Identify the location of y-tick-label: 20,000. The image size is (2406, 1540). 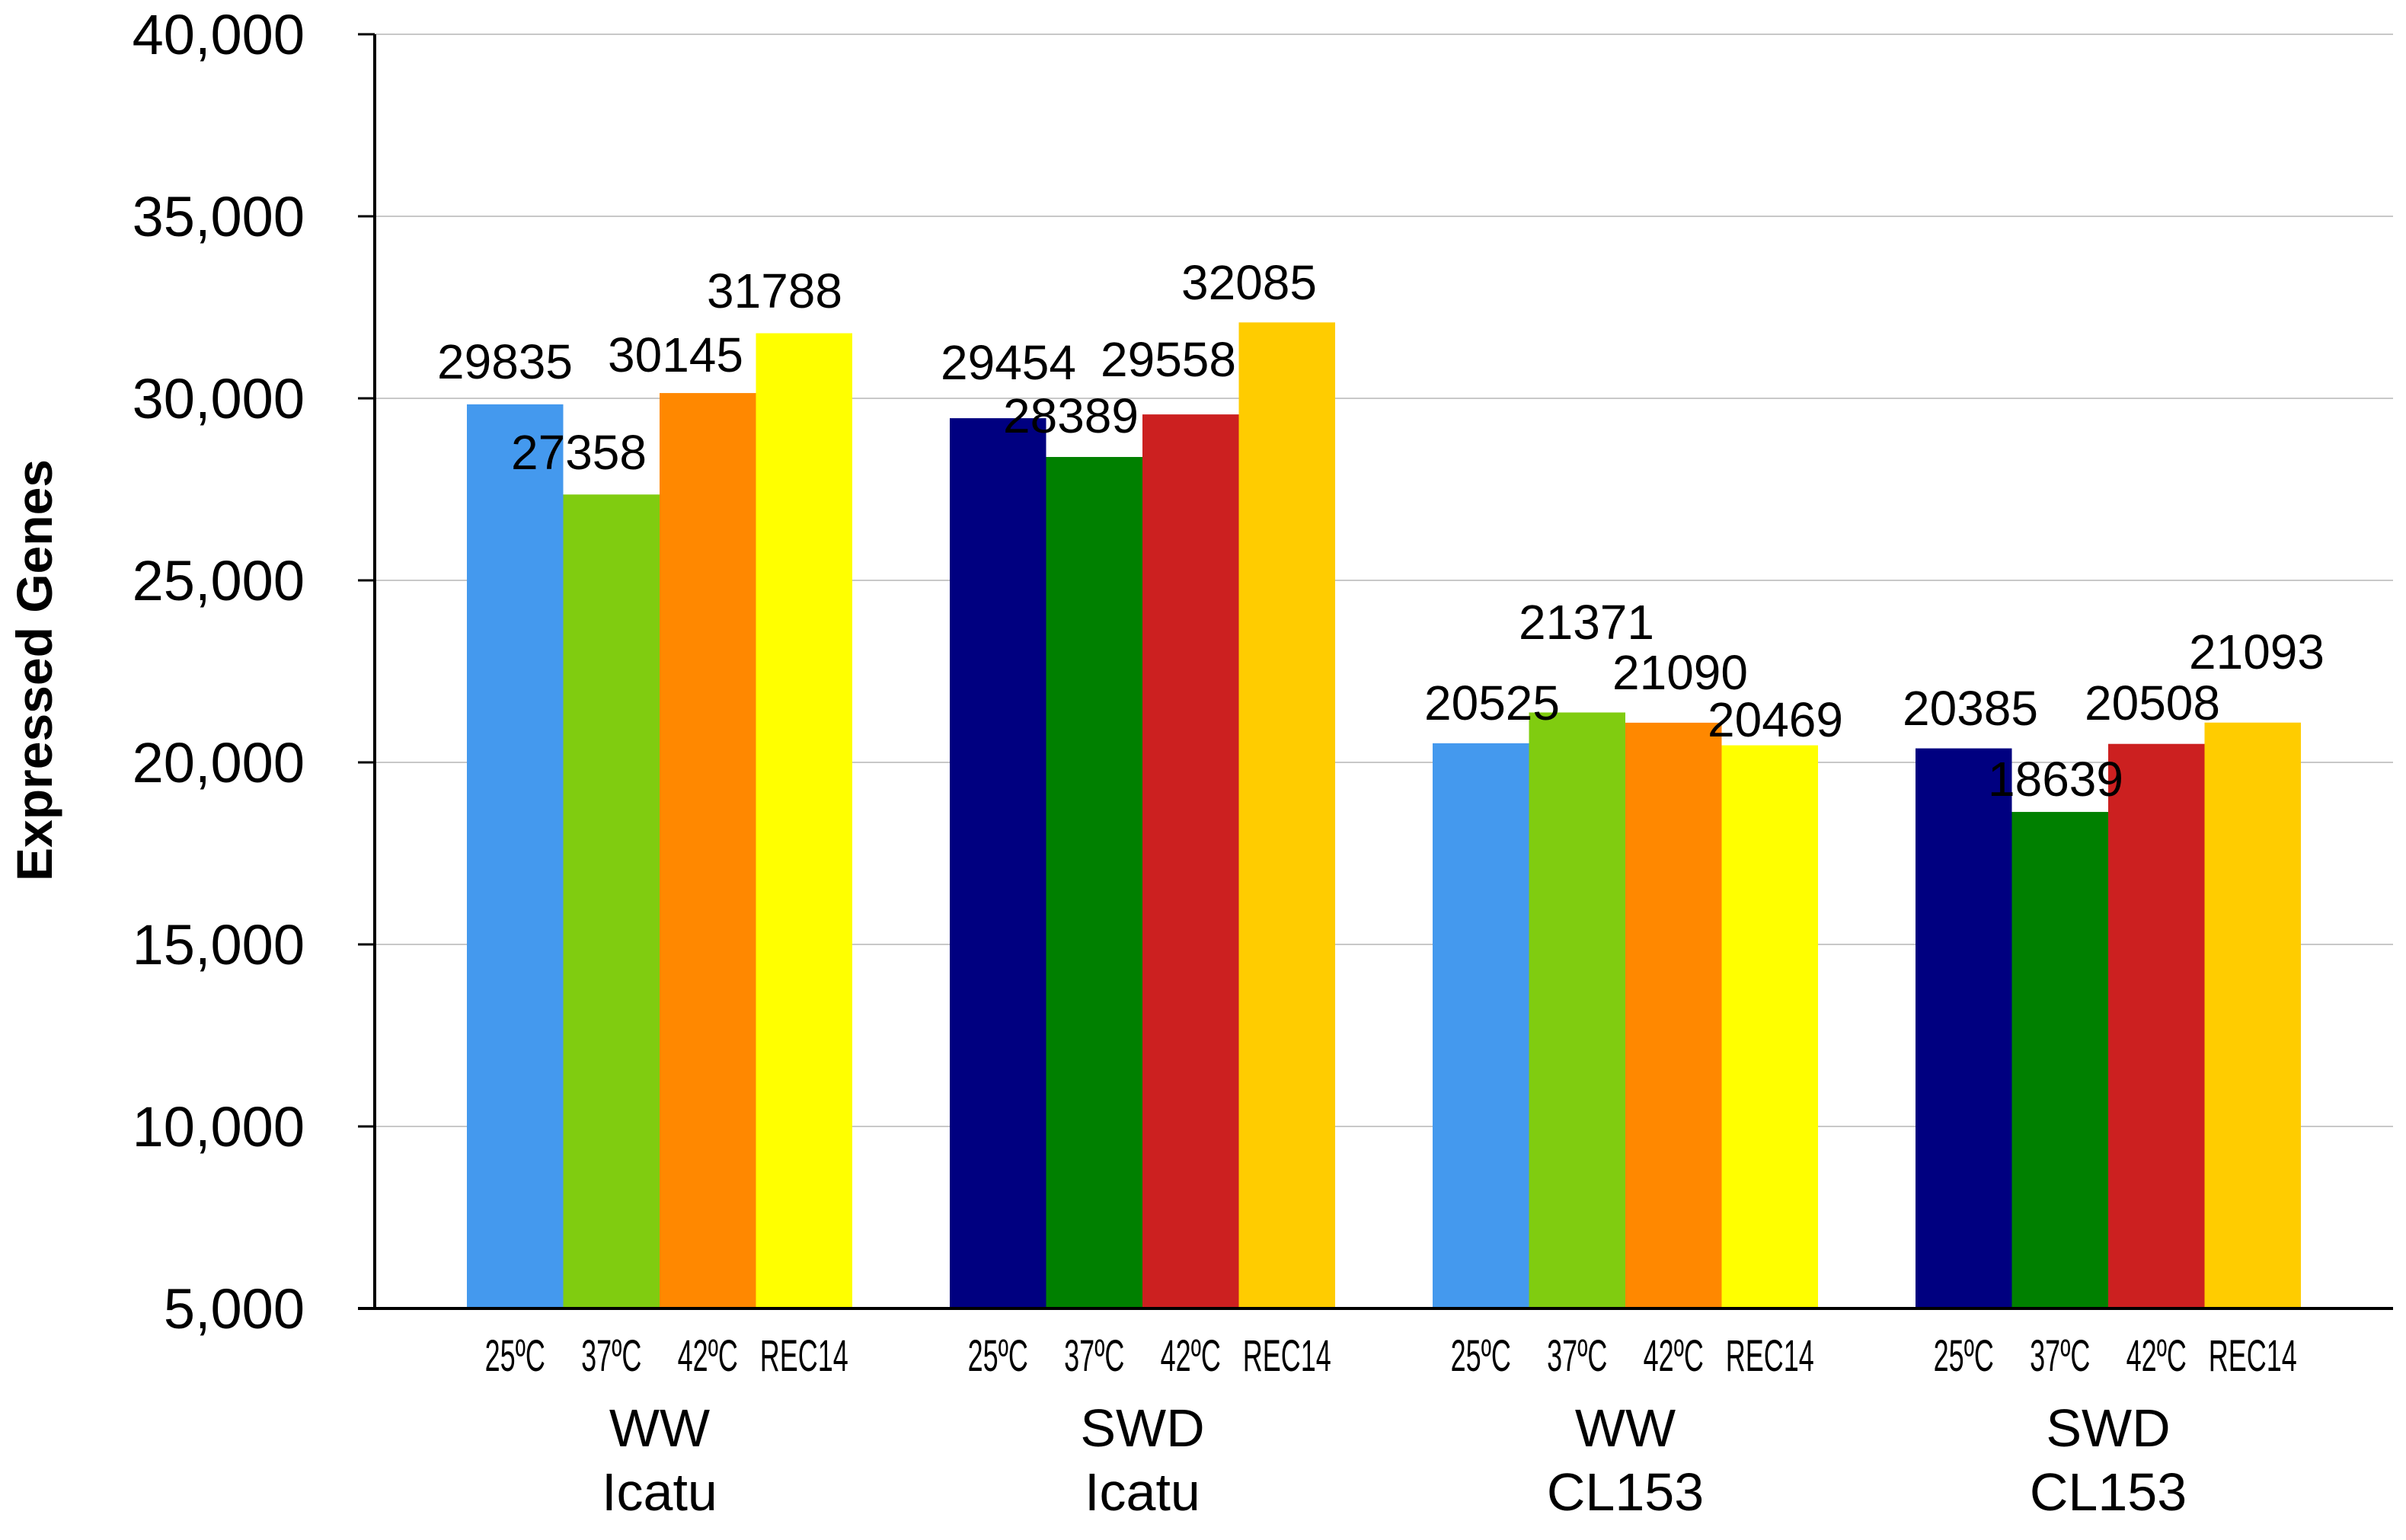
(219, 762).